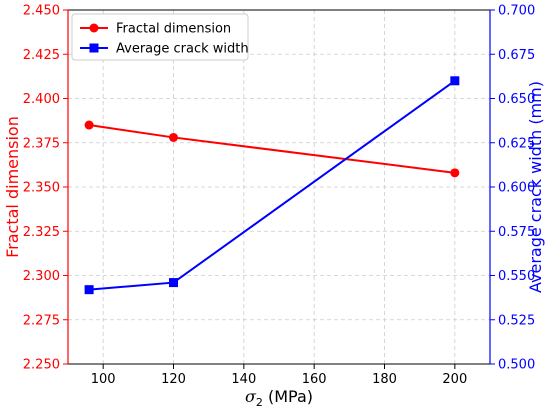 The height and width of the screenshot is (410, 550). I want to click on legend-label-crack-width: Average crack width, so click(182, 49).